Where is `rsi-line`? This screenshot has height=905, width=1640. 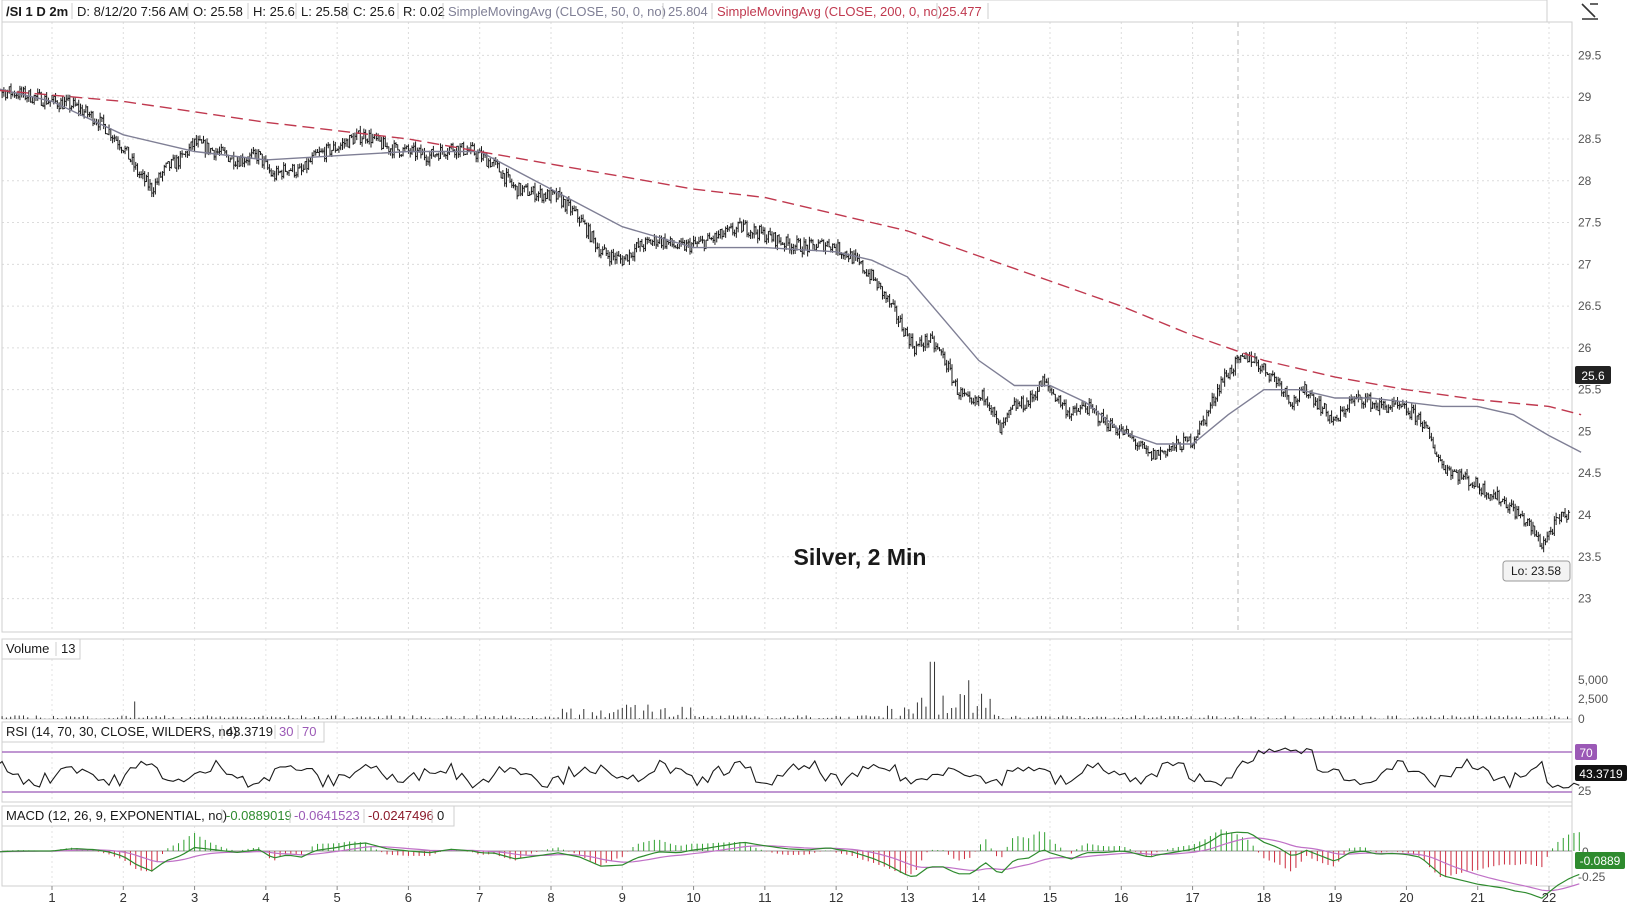 rsi-line is located at coordinates (790, 768).